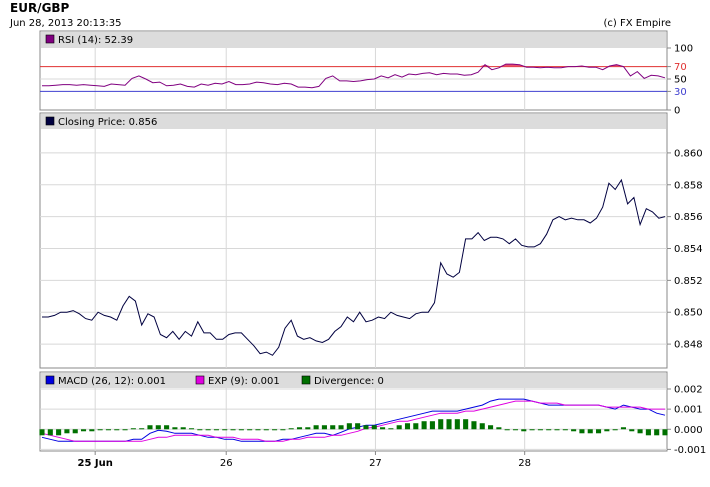  Describe the element at coordinates (353, 65) in the screenshot. I see `rsi-overbought-fill` at that location.